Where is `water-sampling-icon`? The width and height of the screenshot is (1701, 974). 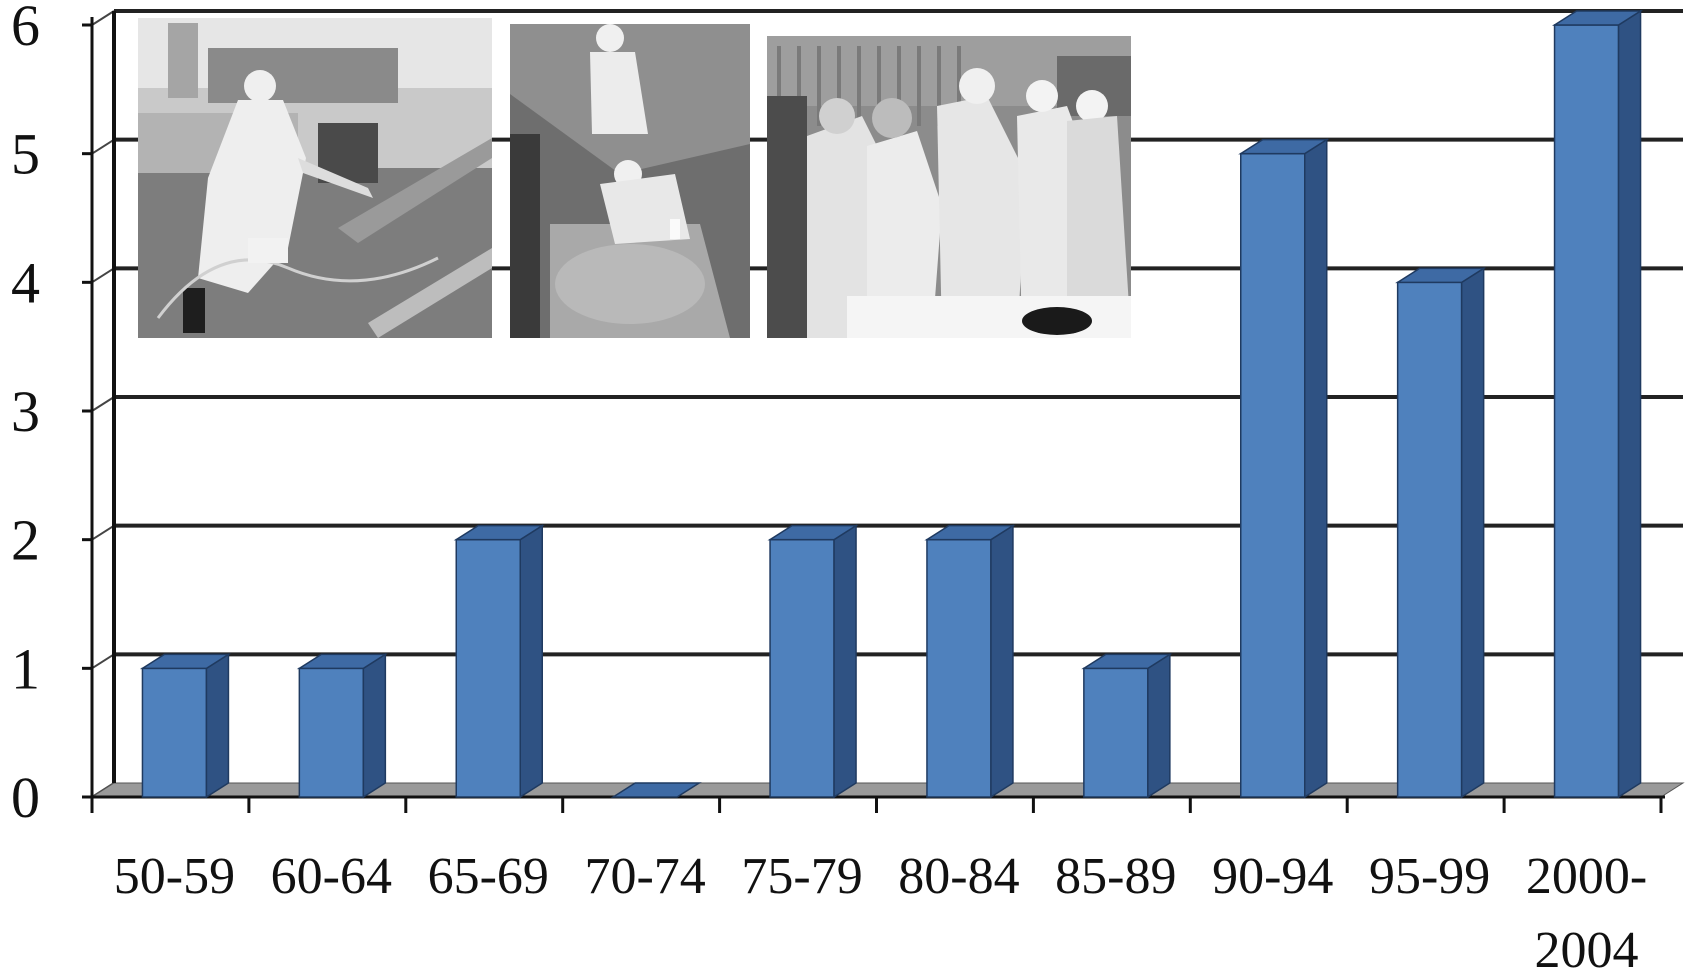 water-sampling-icon is located at coordinates (630, 181).